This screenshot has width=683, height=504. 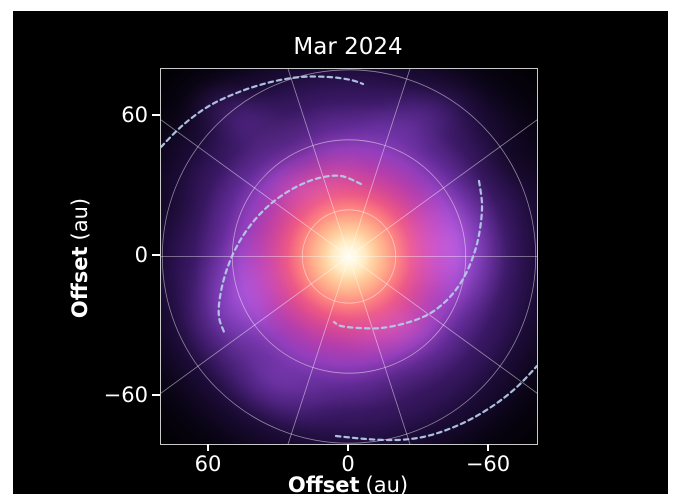 I want to click on arc-inner-west, so click(x=290, y=254).